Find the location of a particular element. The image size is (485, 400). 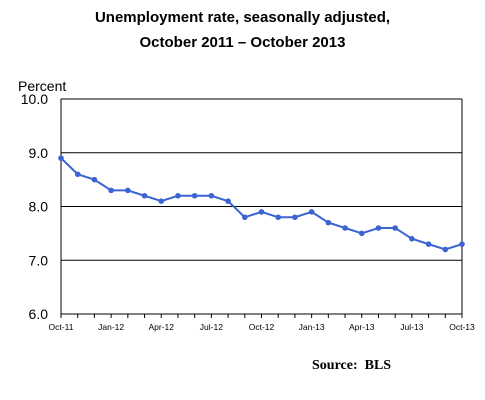

y-tick-labels: 6.0 7.0 8.0 9.0 10.0 is located at coordinates (34, 206).